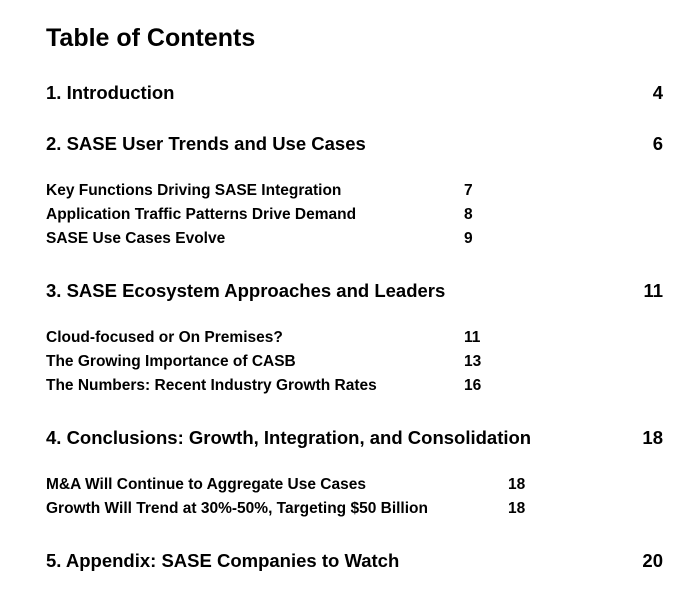 The image size is (693, 609). Describe the element at coordinates (652, 560) in the screenshot. I see `toc-section-5-page: 20` at that location.